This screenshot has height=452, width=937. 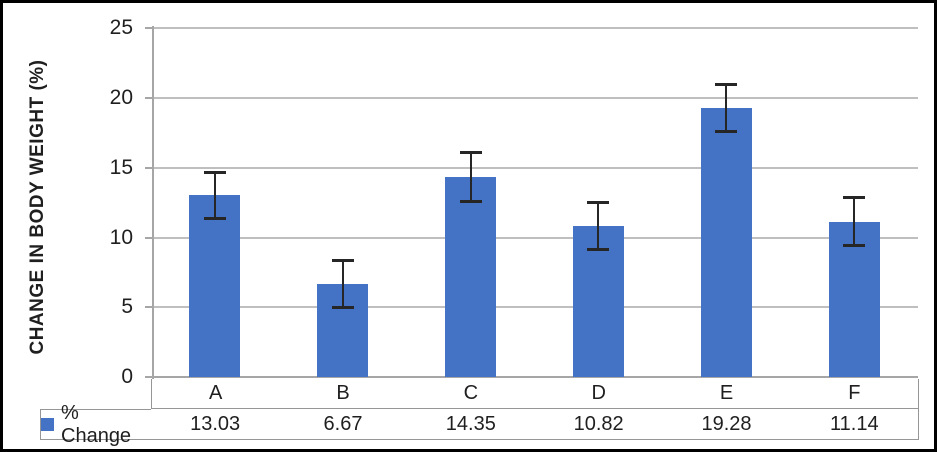 What do you see at coordinates (153, 205) in the screenshot?
I see `y-axis-line` at bounding box center [153, 205].